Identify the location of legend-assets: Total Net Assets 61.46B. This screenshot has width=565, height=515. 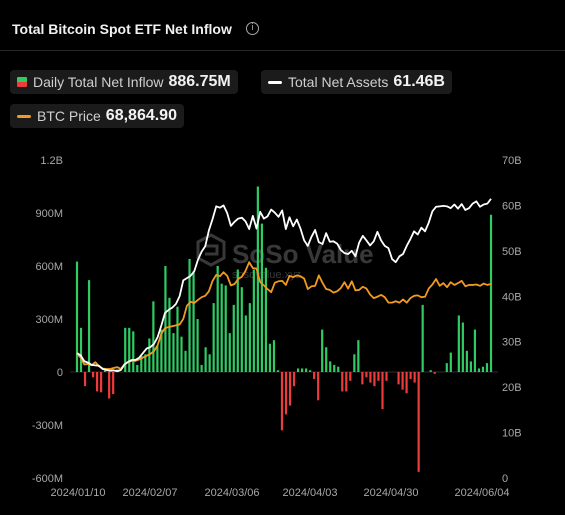
(356, 82).